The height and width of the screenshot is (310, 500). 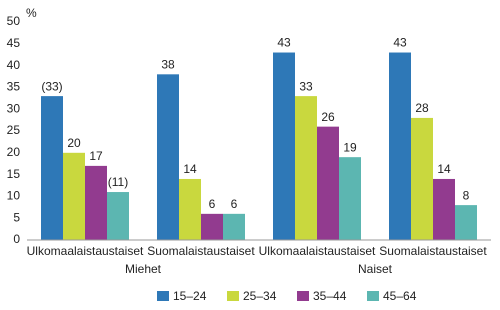 What do you see at coordinates (190, 296) in the screenshot?
I see `legend-label: 15–24` at bounding box center [190, 296].